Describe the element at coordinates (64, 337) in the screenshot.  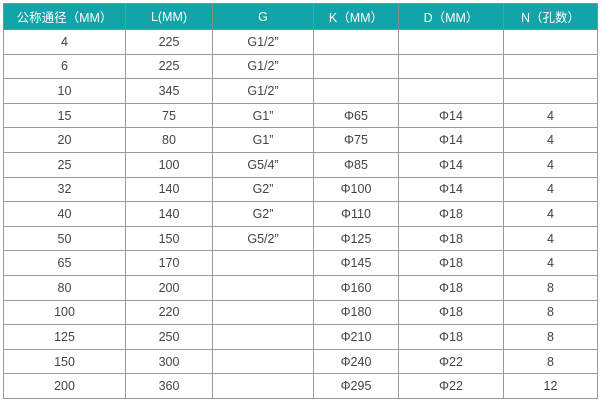
I see `cell-nominal-diameter: 125` at that location.